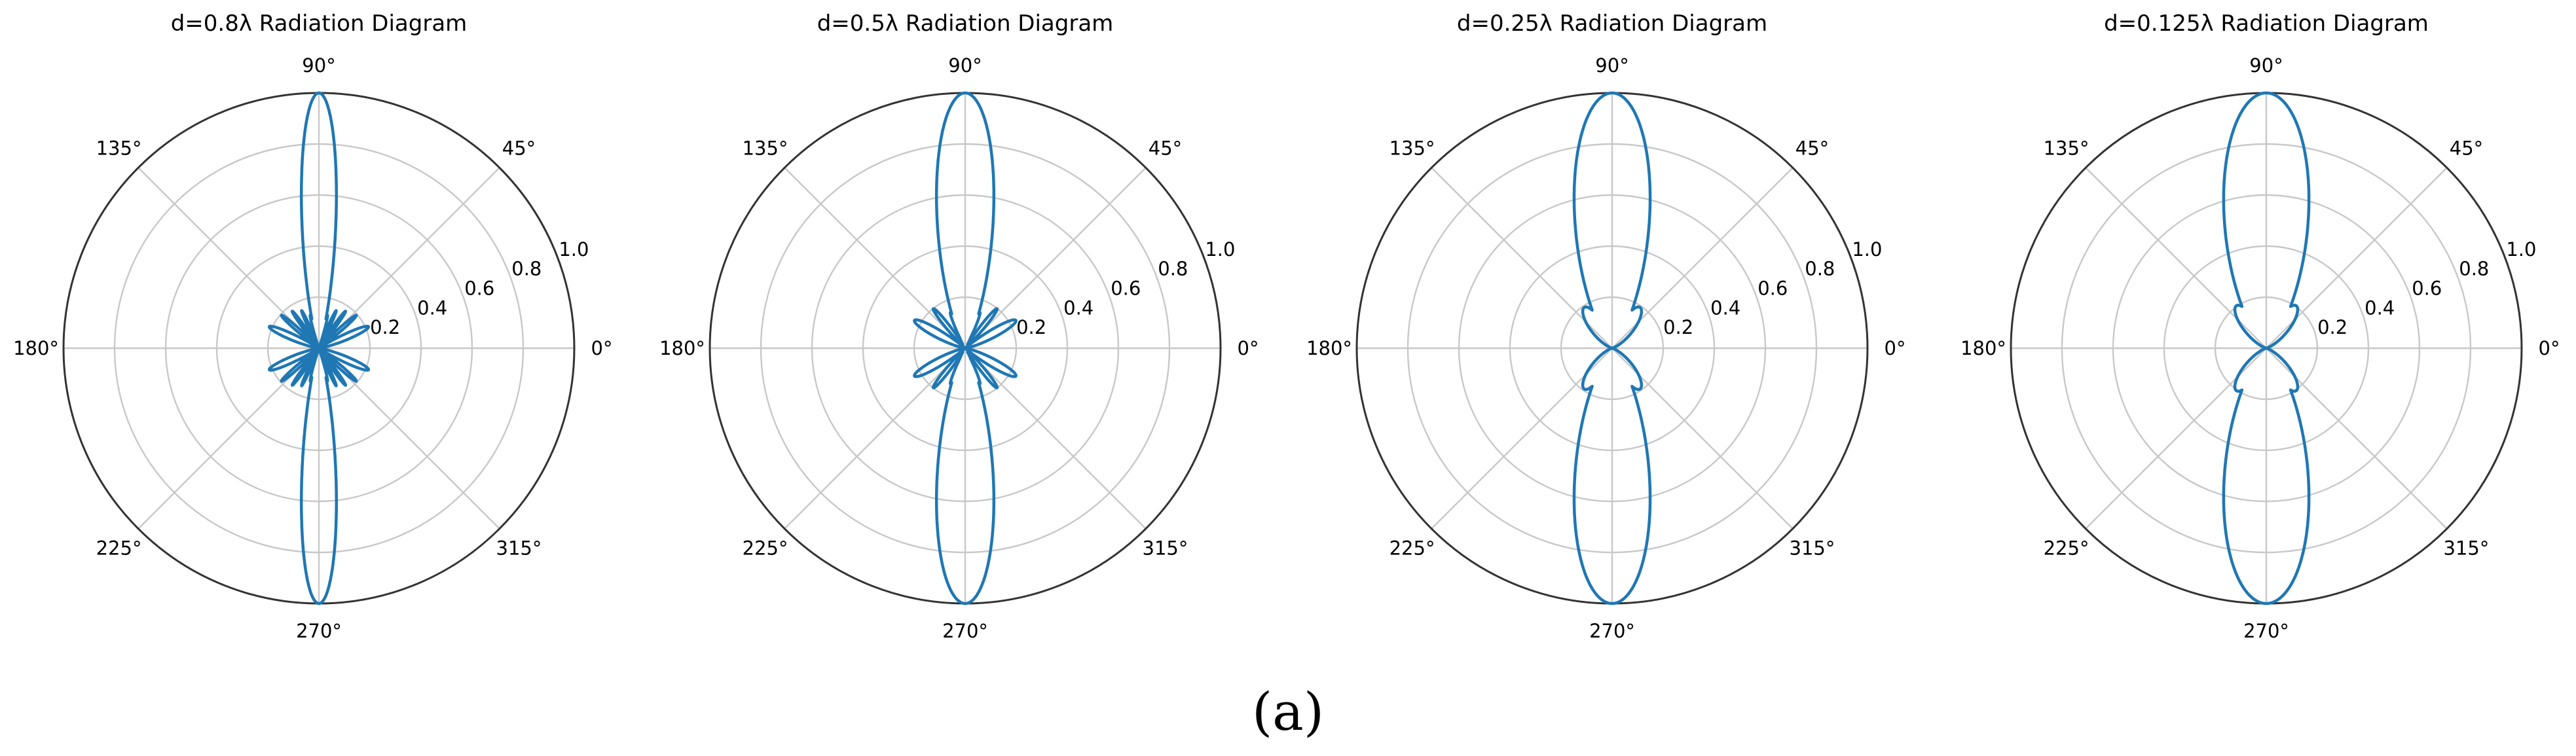 The width and height of the screenshot is (2576, 756). Describe the element at coordinates (1288, 711) in the screenshot. I see `figure-caption: (a)` at that location.